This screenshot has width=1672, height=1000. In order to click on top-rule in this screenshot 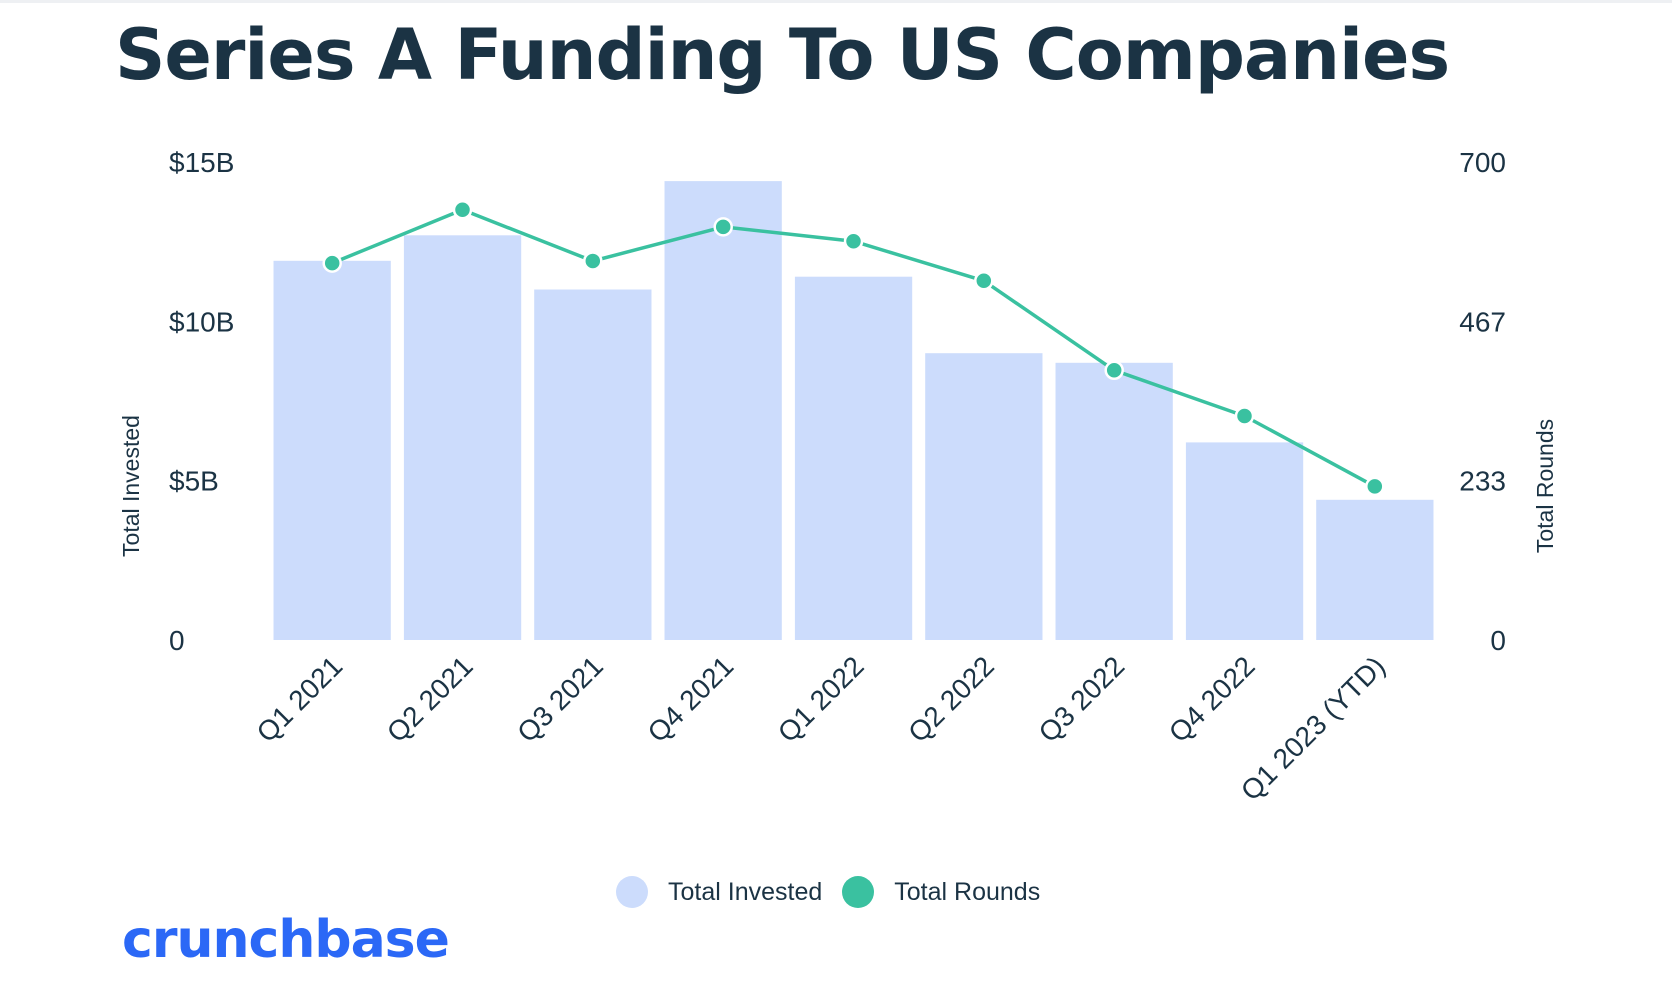, I will do `click(836, 1)`.